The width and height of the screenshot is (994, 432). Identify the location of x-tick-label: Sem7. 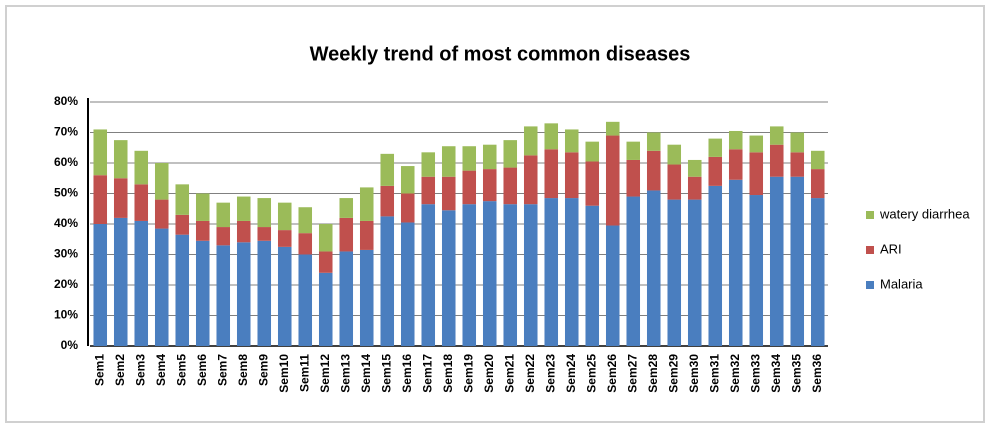
(222, 370).